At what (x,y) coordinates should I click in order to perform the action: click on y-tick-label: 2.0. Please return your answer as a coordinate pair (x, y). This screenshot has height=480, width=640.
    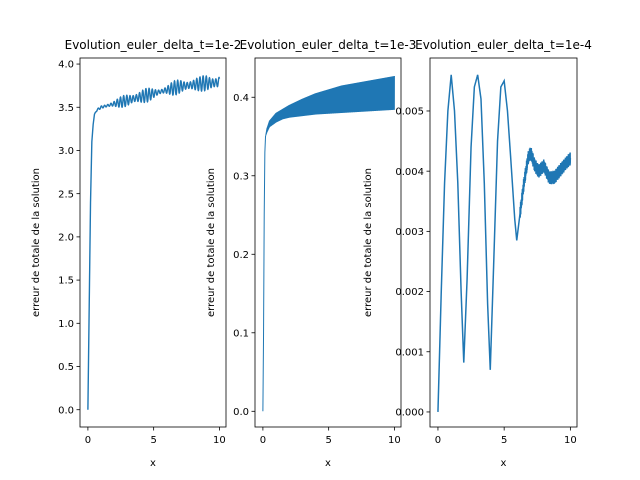
    Looking at the image, I should click on (66, 237).